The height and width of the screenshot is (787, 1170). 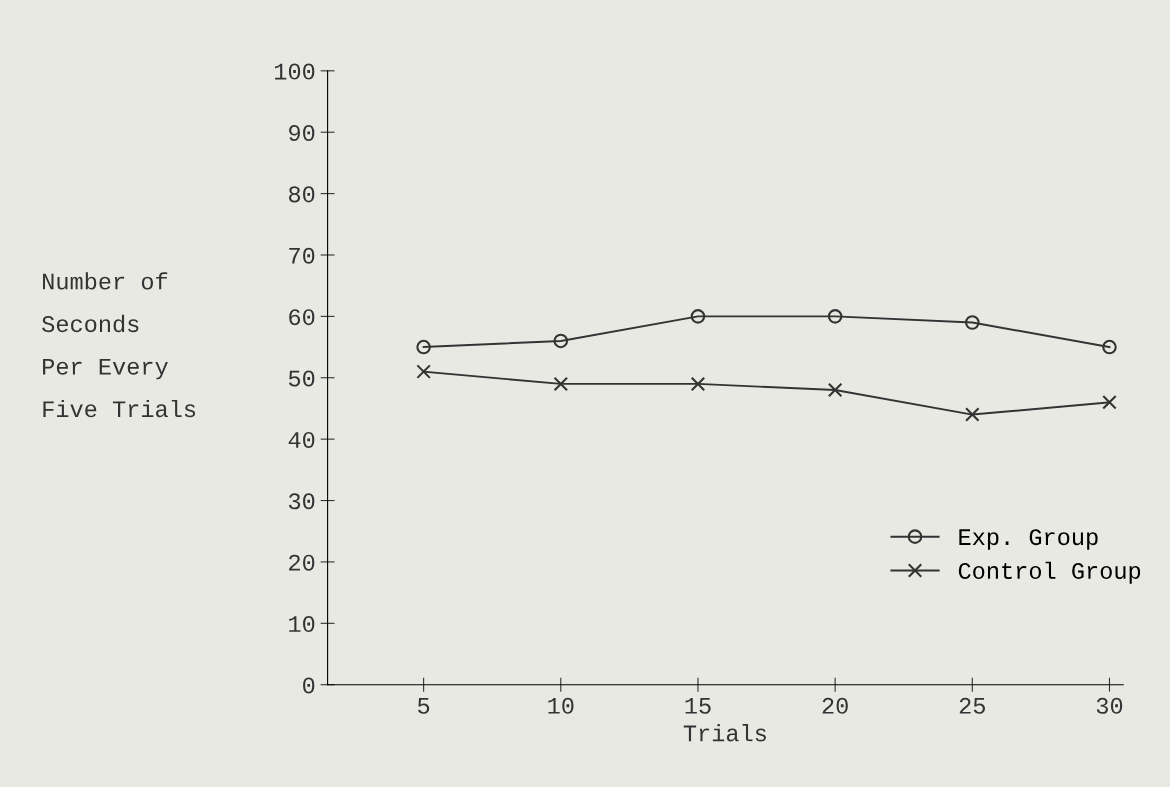 What do you see at coordinates (972, 705) in the screenshot?
I see `x-tick-label: 25` at bounding box center [972, 705].